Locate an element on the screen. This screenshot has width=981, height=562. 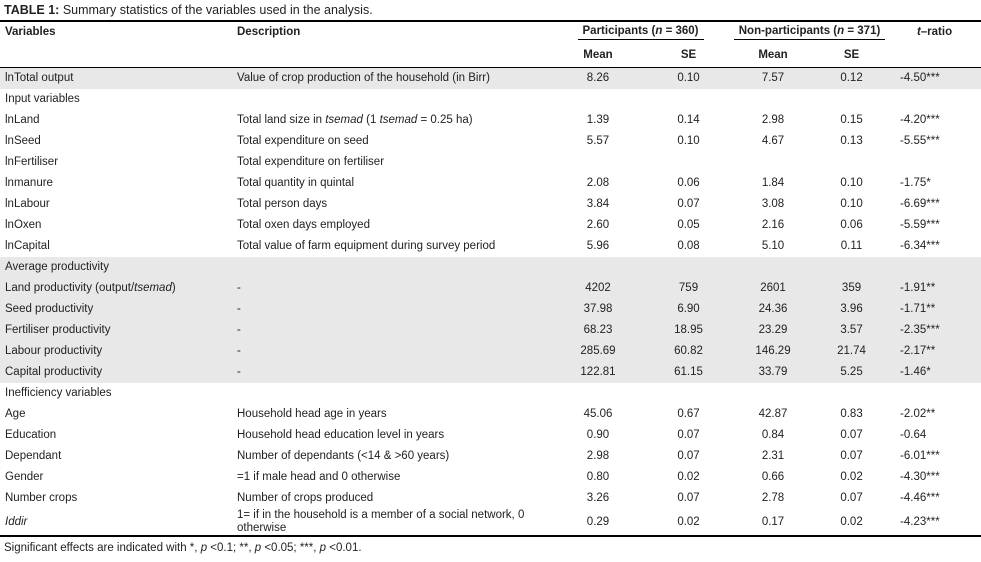
section-label: Average productivity is located at coordinates (57, 267).